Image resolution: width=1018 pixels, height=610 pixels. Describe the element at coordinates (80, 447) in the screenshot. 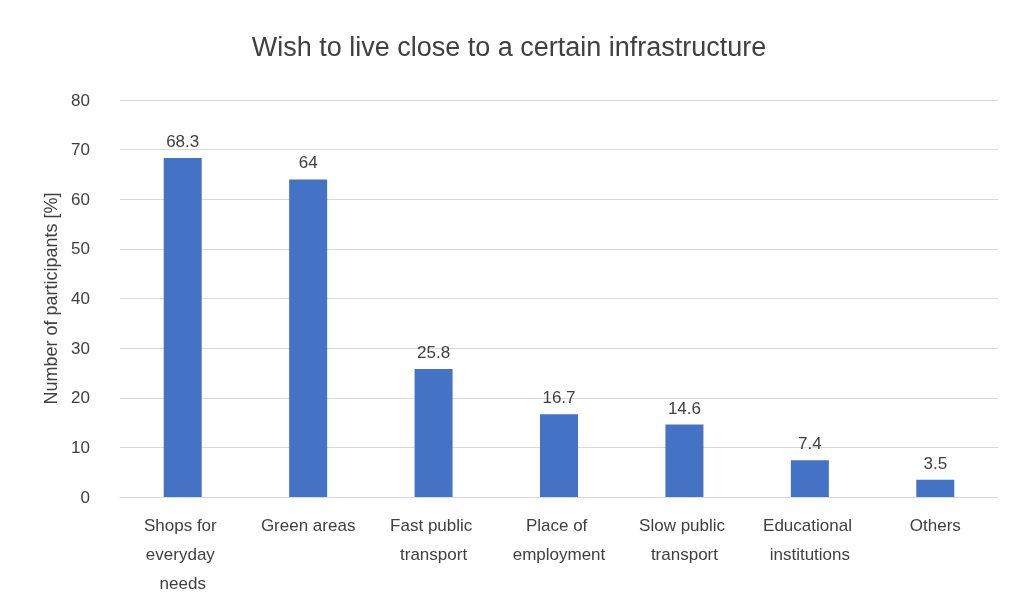

I see `y-tick-label: 10` at that location.